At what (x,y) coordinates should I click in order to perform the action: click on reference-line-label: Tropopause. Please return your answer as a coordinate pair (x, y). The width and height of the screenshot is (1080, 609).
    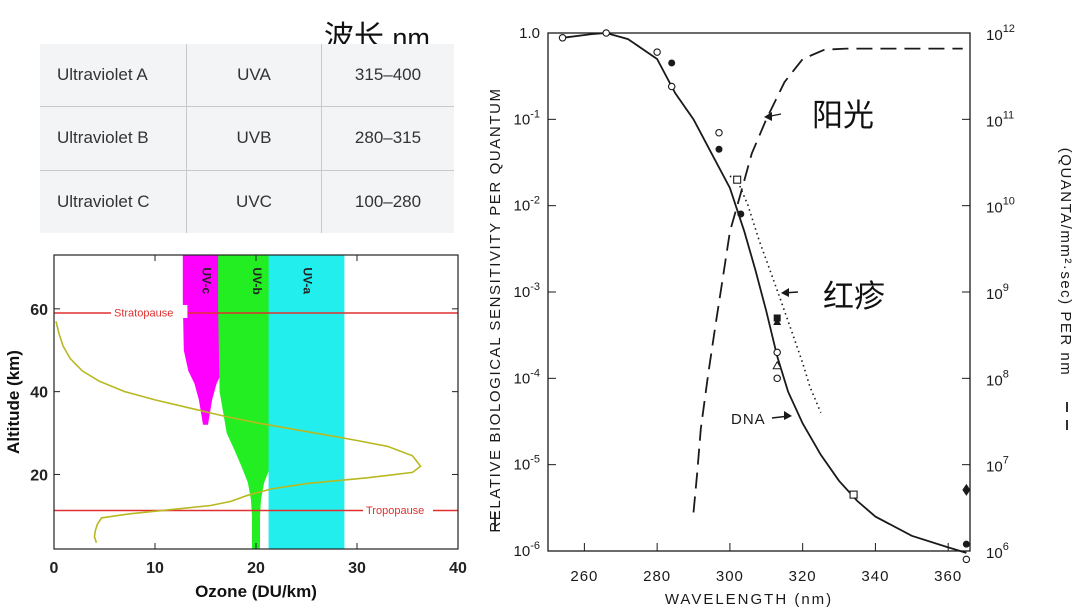
    Looking at the image, I should click on (395, 511).